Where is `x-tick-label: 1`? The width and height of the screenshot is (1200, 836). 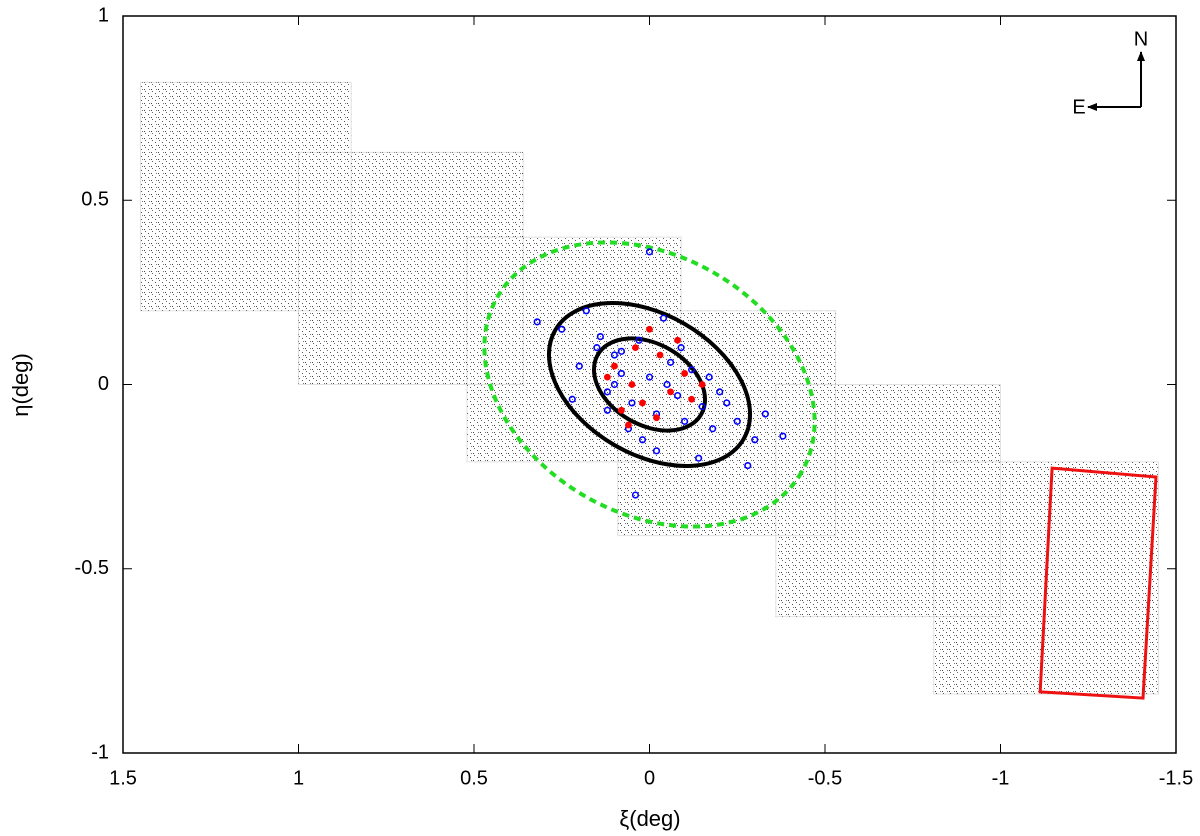
x-tick-label: 1 is located at coordinates (298, 778).